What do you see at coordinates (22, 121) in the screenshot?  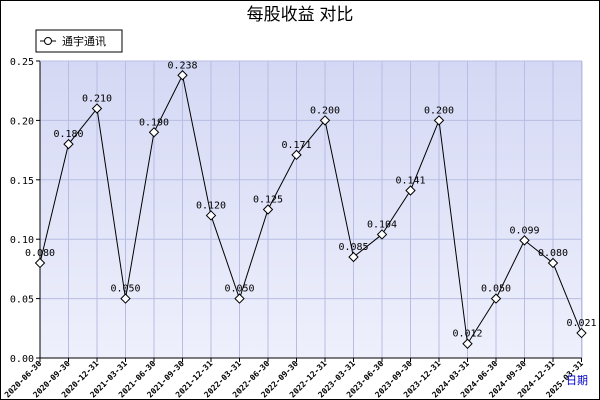 I see `y-tick-label: 0.20` at bounding box center [22, 121].